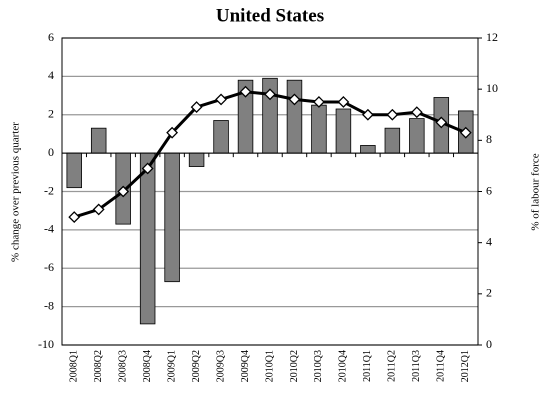 The width and height of the screenshot is (546, 405). Describe the element at coordinates (74, 366) in the screenshot. I see `x-tick-label: 2008Q1` at that location.